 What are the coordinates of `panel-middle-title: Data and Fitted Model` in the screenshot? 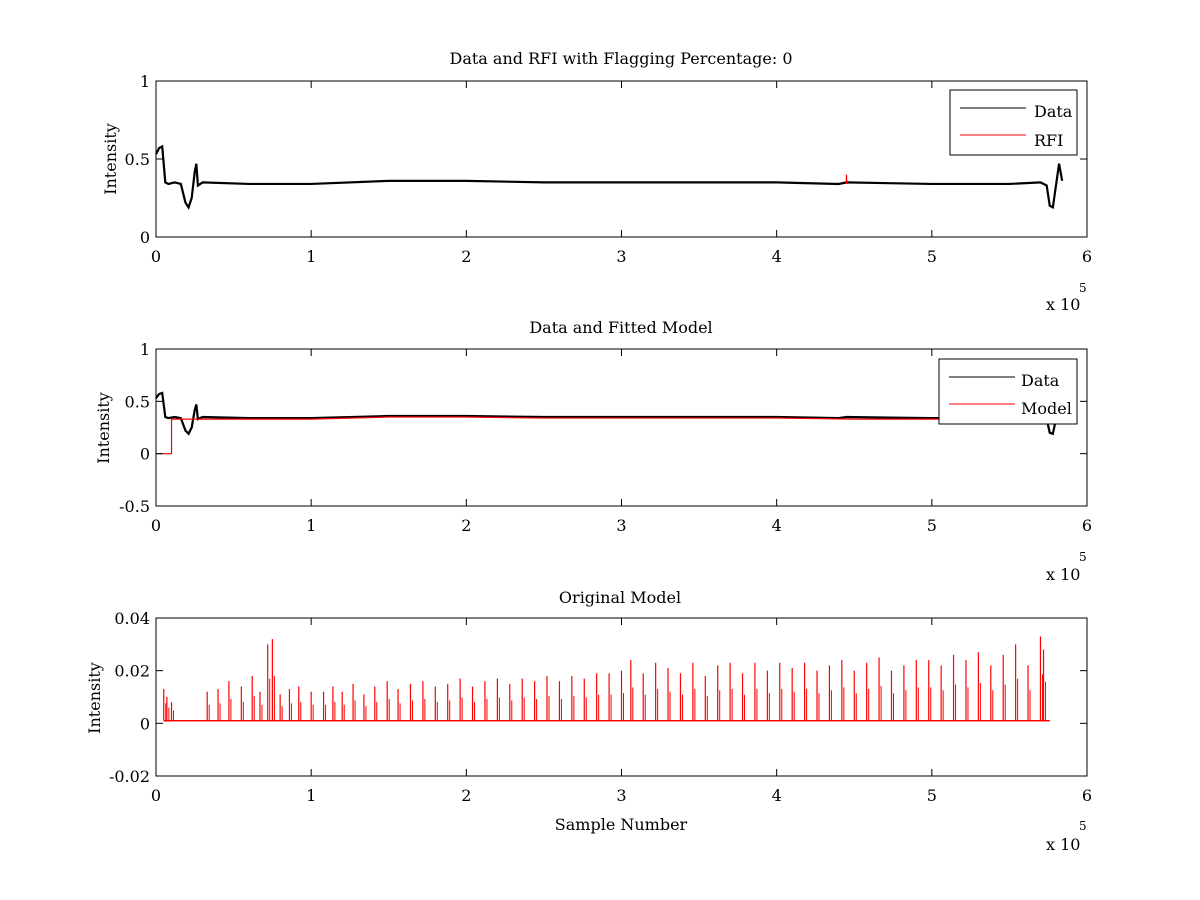 It's located at (620, 327).